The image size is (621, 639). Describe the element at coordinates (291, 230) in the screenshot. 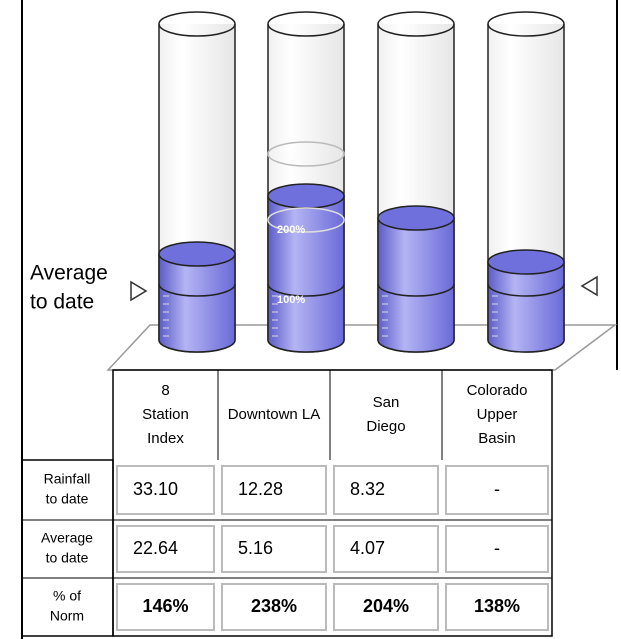

I see `gauge-label: 200%` at that location.